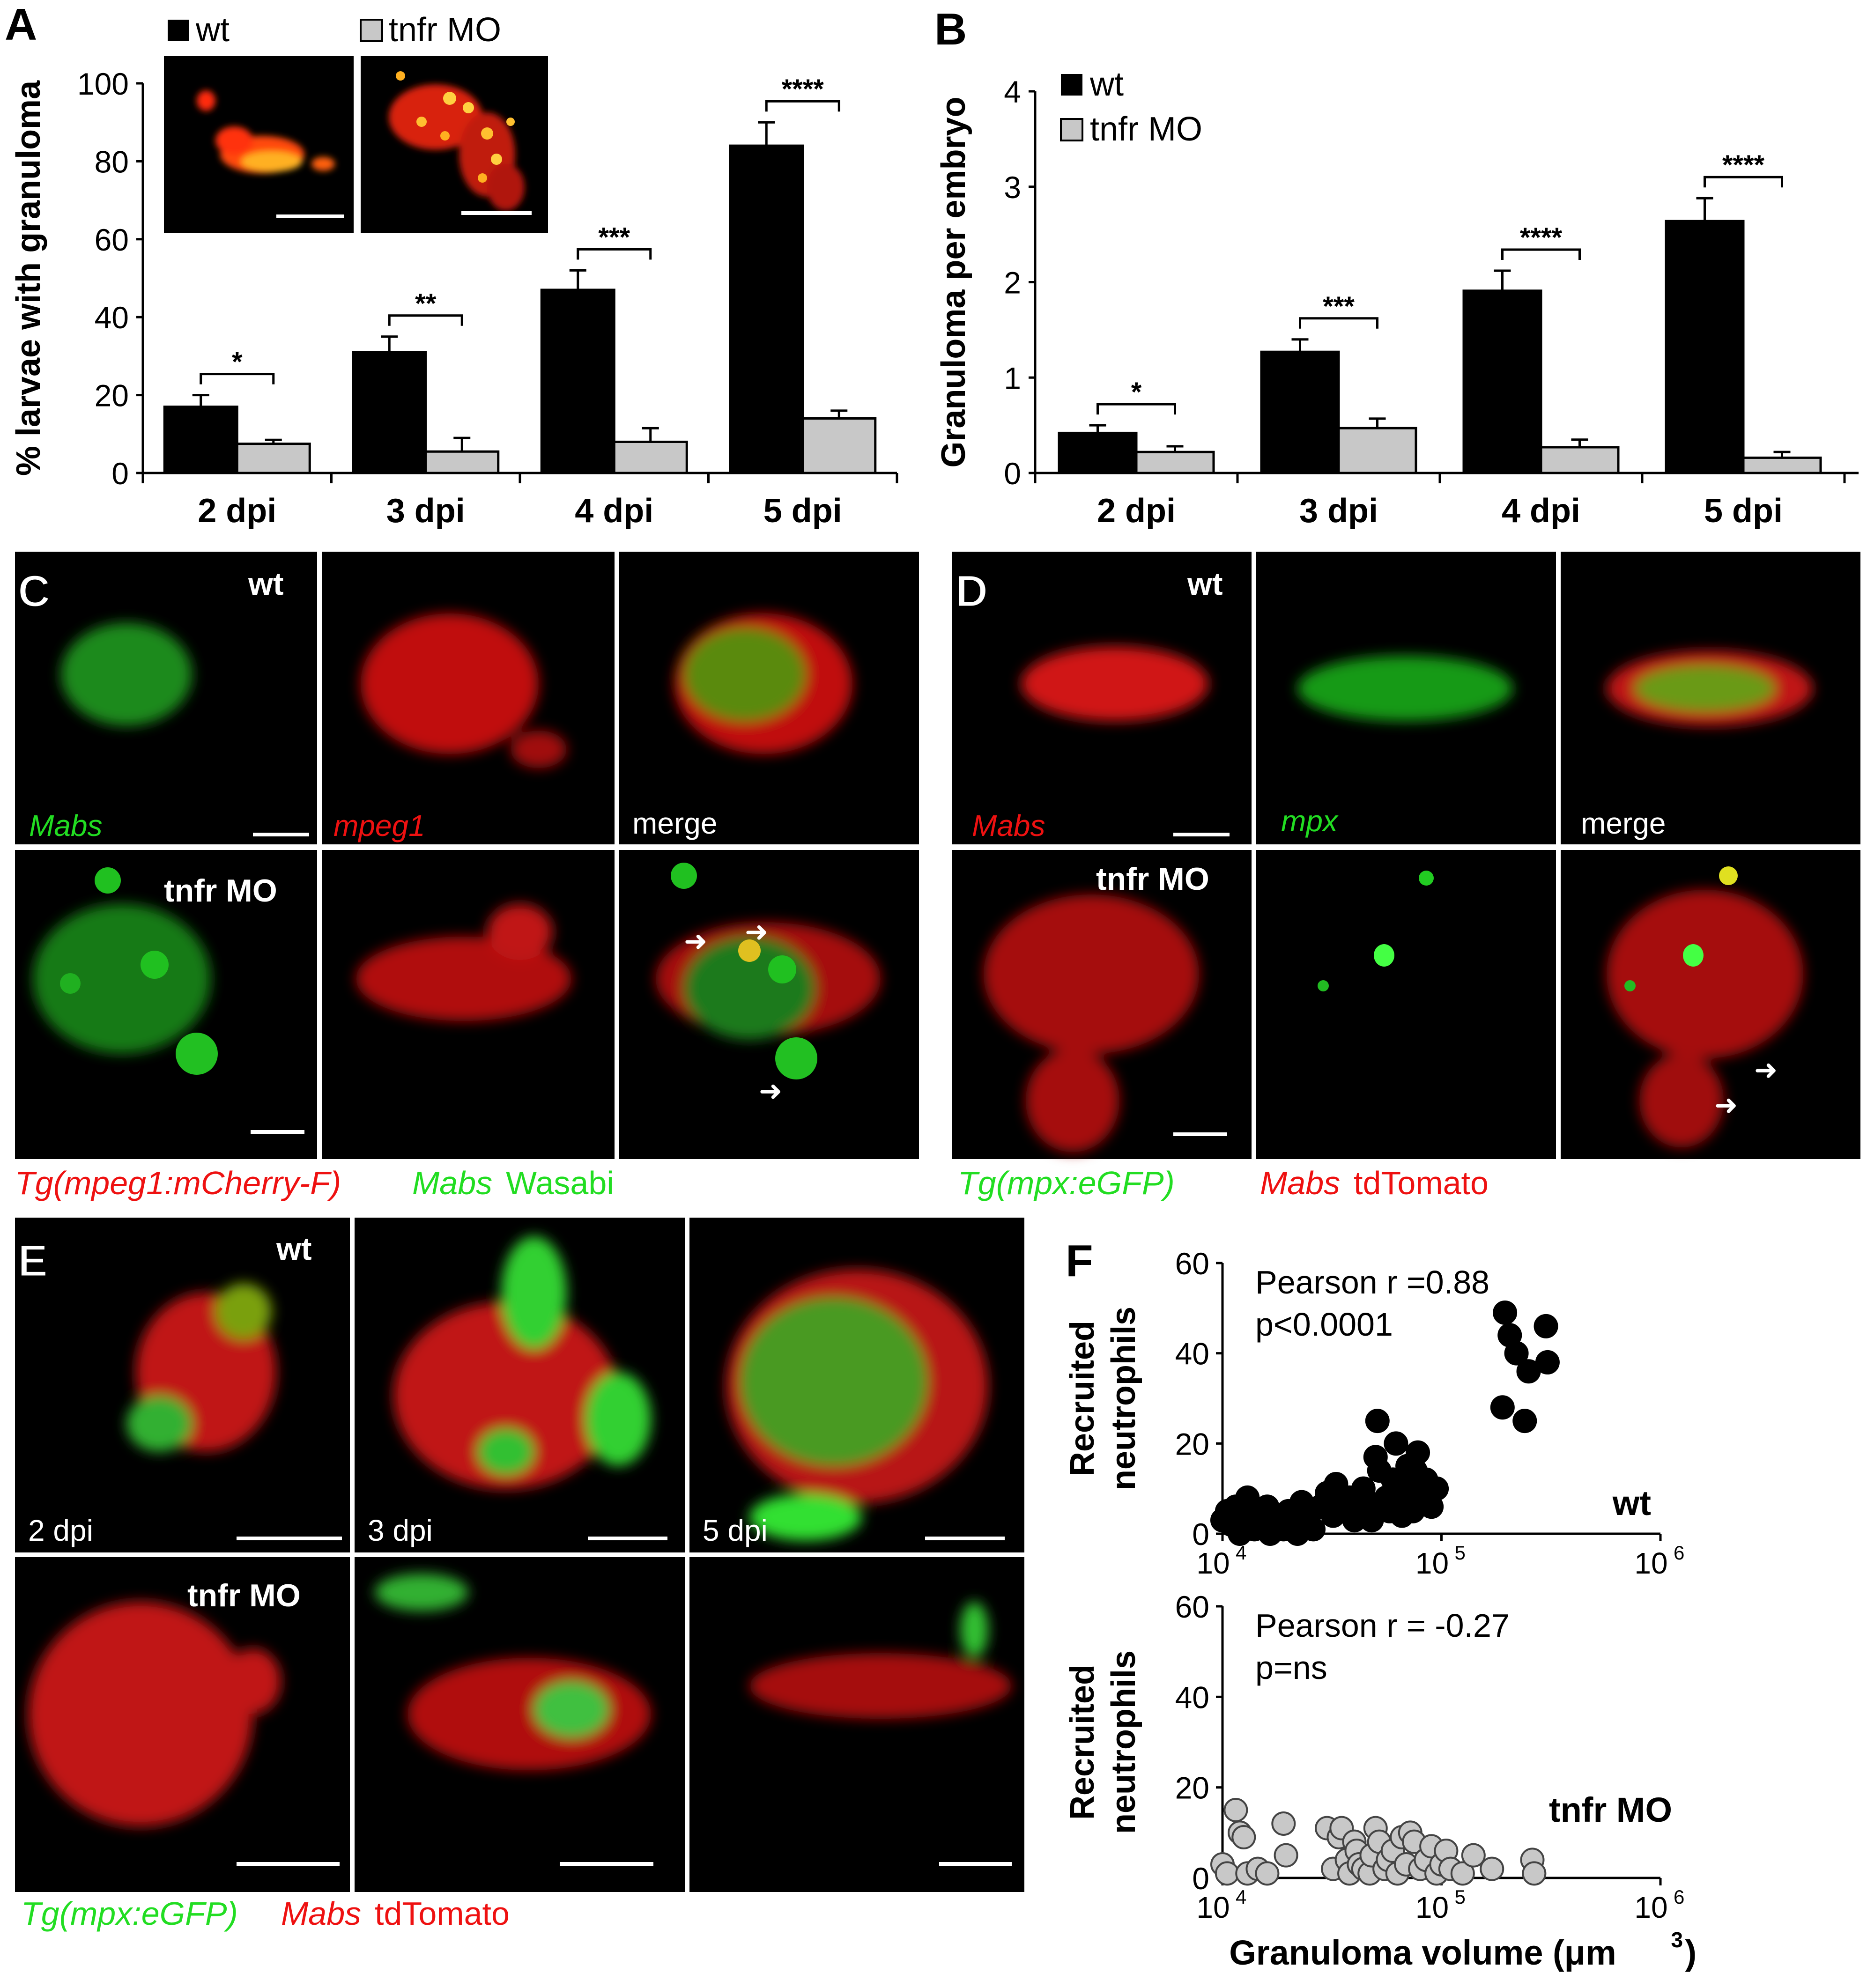 The height and width of the screenshot is (1988, 1867). Describe the element at coordinates (379, 825) in the screenshot. I see `c-channel-mpeg1: mpeg1` at that location.